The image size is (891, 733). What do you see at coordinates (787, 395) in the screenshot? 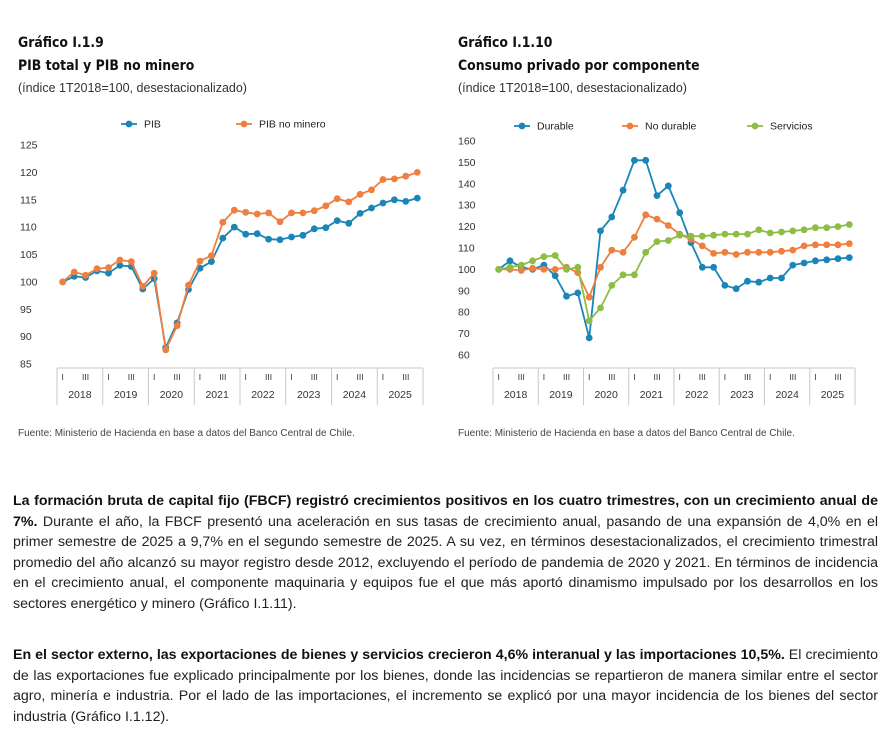
I see `year-label: 2024` at bounding box center [787, 395].